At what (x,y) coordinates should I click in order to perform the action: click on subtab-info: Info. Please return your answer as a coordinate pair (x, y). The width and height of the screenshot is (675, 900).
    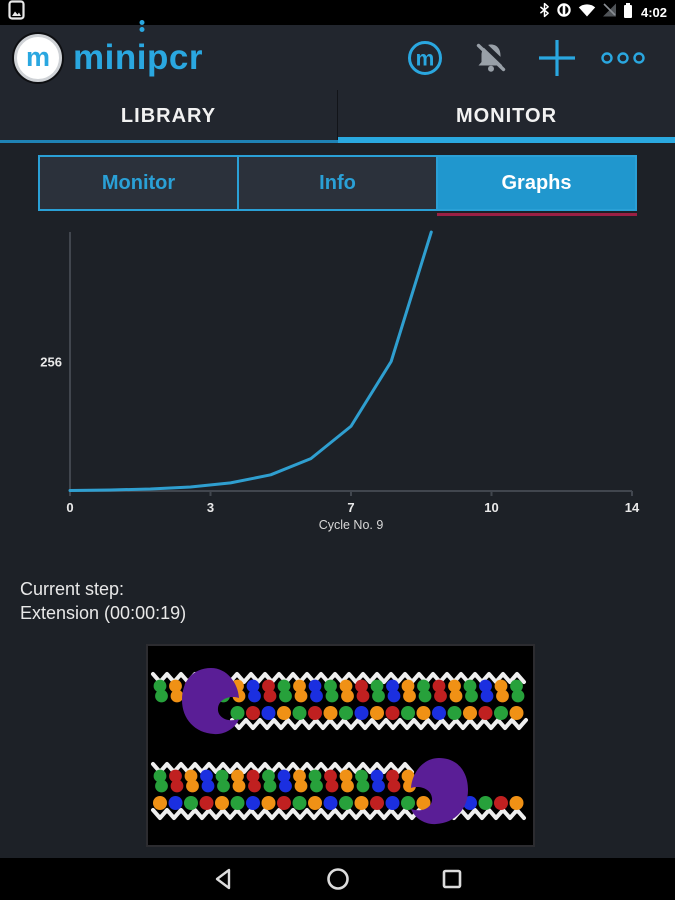
    Looking at the image, I should click on (336, 183).